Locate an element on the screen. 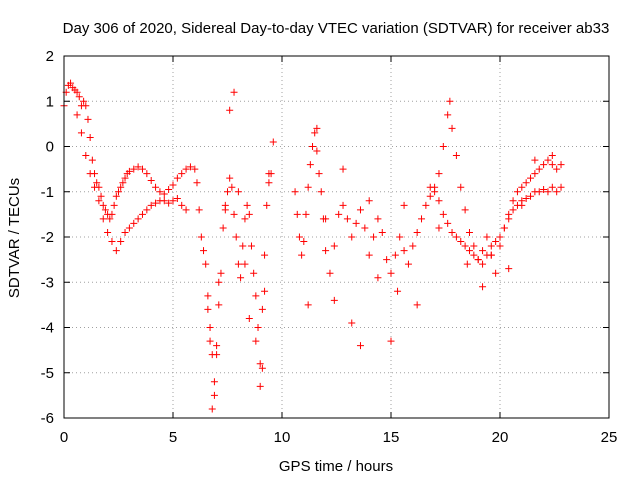 The height and width of the screenshot is (480, 640). y-tick-label: -2 is located at coordinates (47, 237).